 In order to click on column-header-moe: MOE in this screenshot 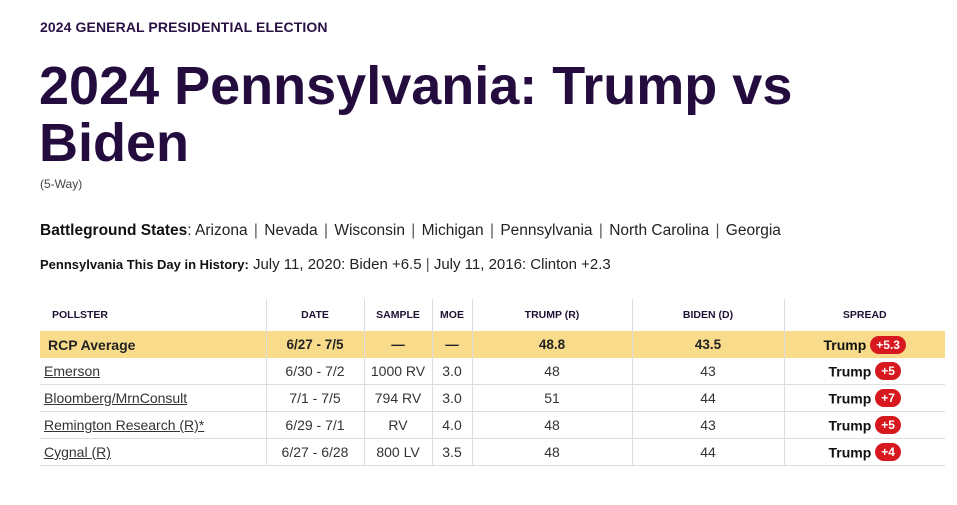, I will do `click(452, 315)`.